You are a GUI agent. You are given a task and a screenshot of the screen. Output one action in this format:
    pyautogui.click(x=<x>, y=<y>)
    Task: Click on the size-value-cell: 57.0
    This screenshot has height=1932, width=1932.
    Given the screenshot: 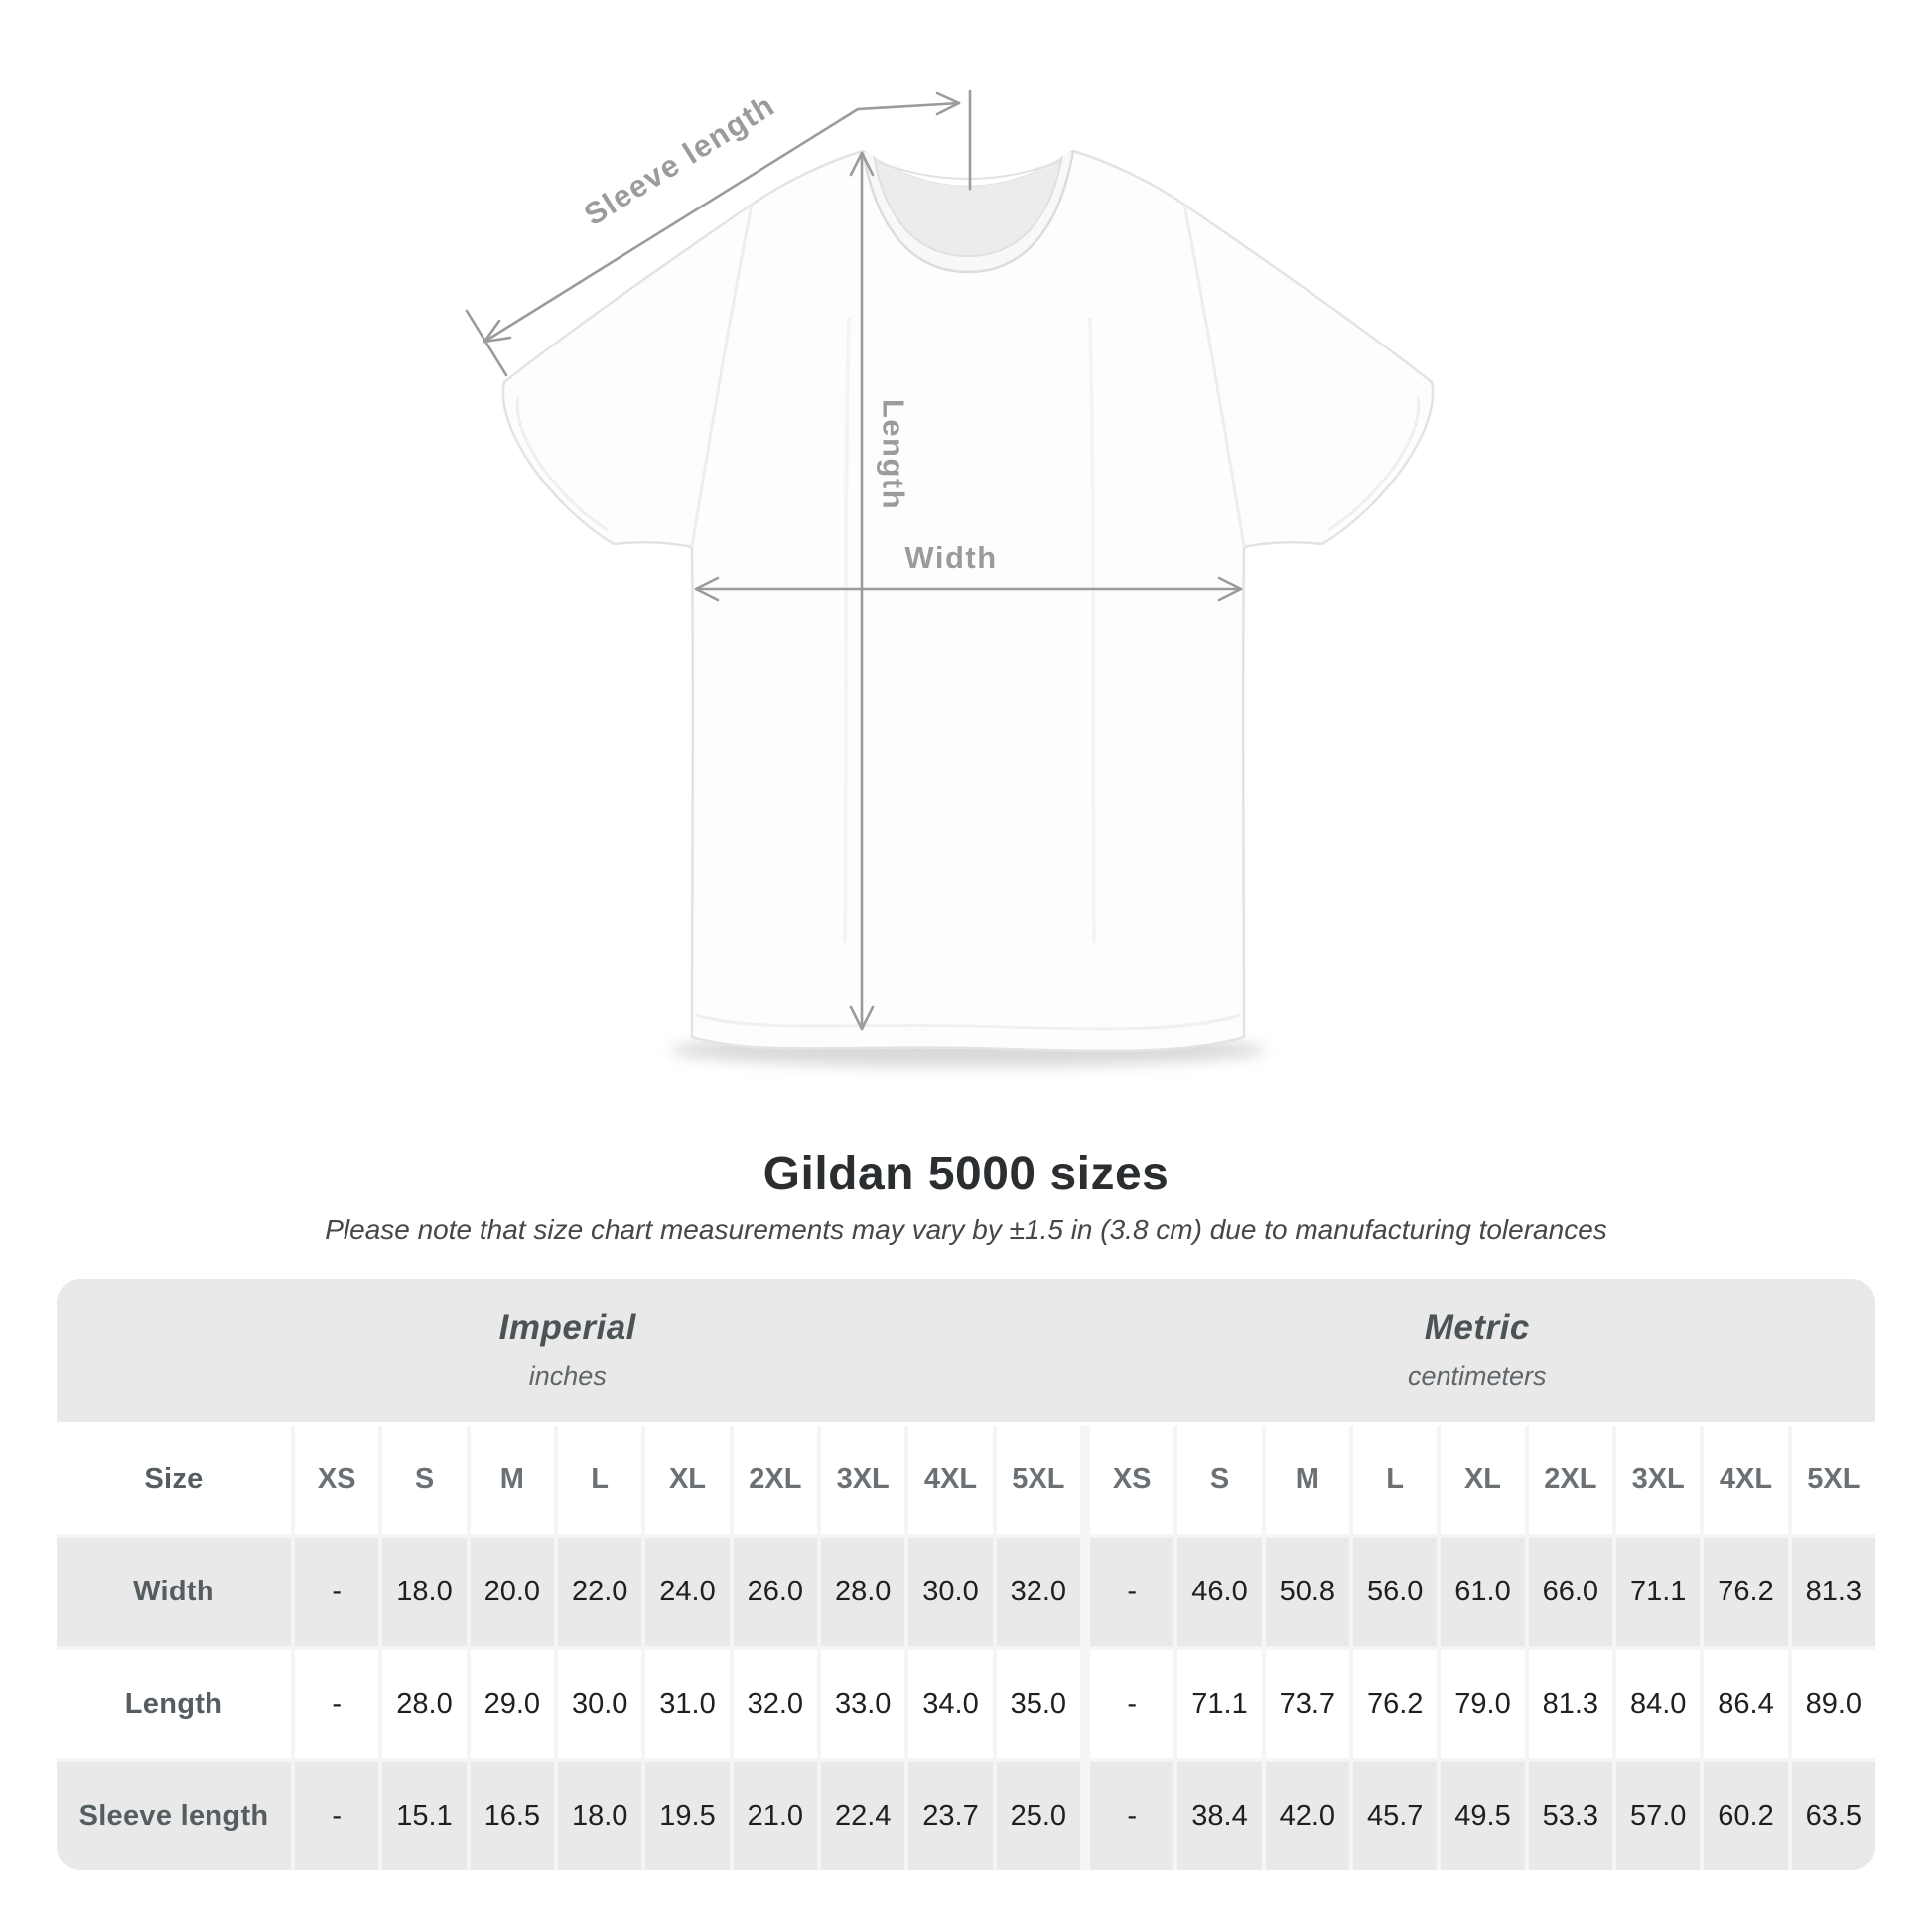 What is the action you would take?
    pyautogui.click(x=1658, y=1816)
    